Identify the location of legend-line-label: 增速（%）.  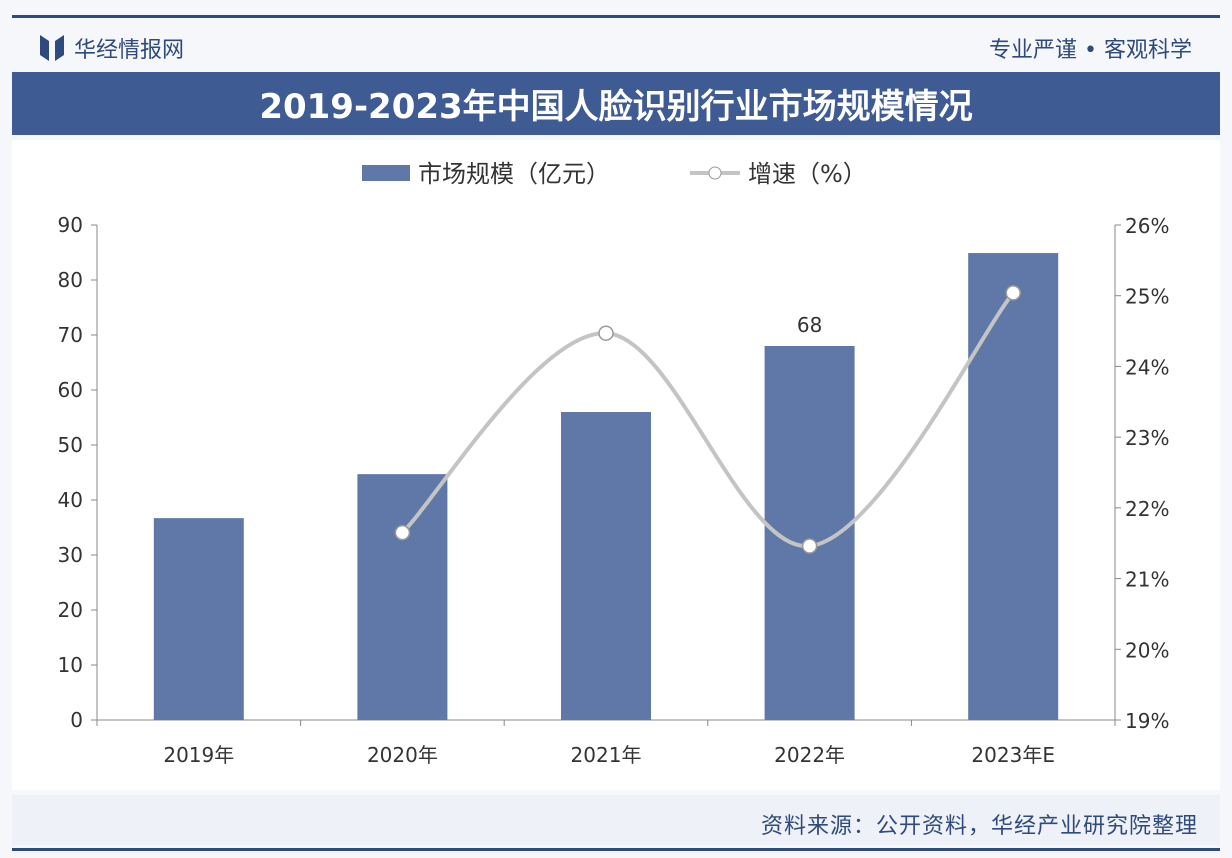
(807, 174).